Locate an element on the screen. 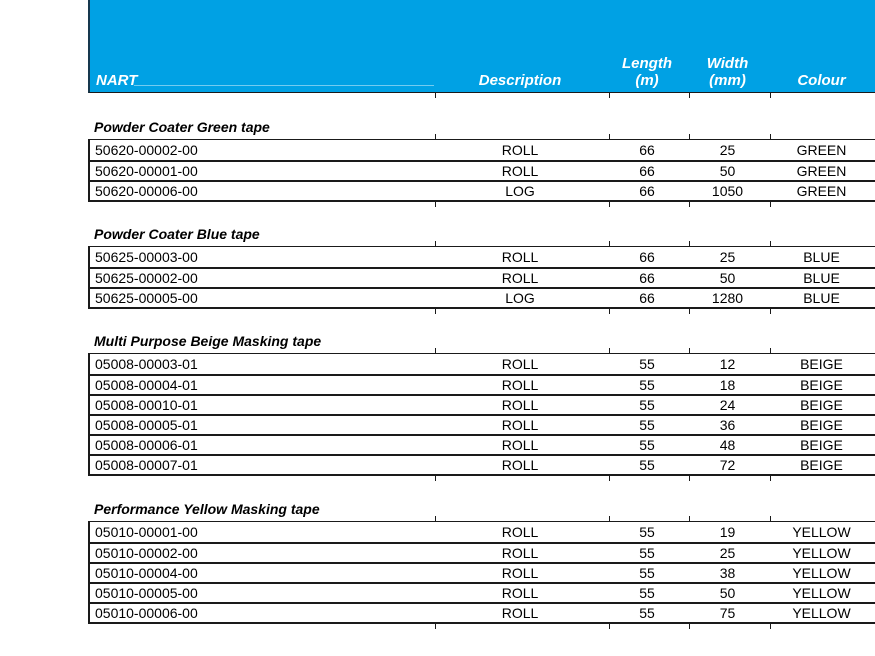 The width and height of the screenshot is (875, 656). column-header-length-line1: Length is located at coordinates (647, 63).